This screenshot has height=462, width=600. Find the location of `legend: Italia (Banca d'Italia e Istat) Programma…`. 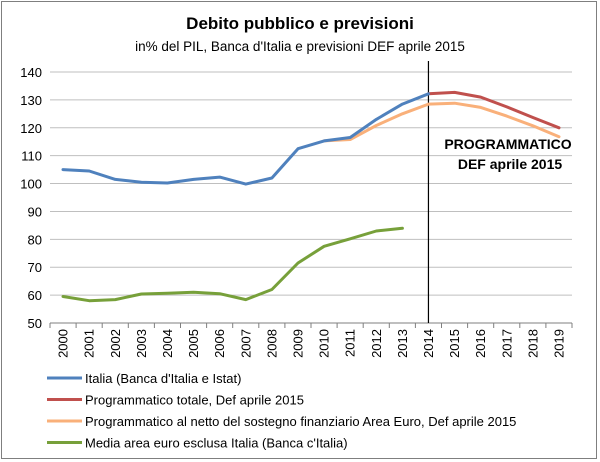

legend: Italia (Banca d'Italia e Istat) Programma… is located at coordinates (281, 411).